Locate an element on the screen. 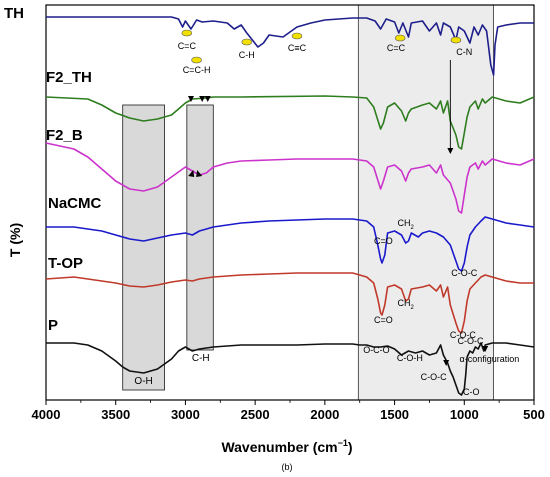  series-line-nacmc is located at coordinates (290, 244).